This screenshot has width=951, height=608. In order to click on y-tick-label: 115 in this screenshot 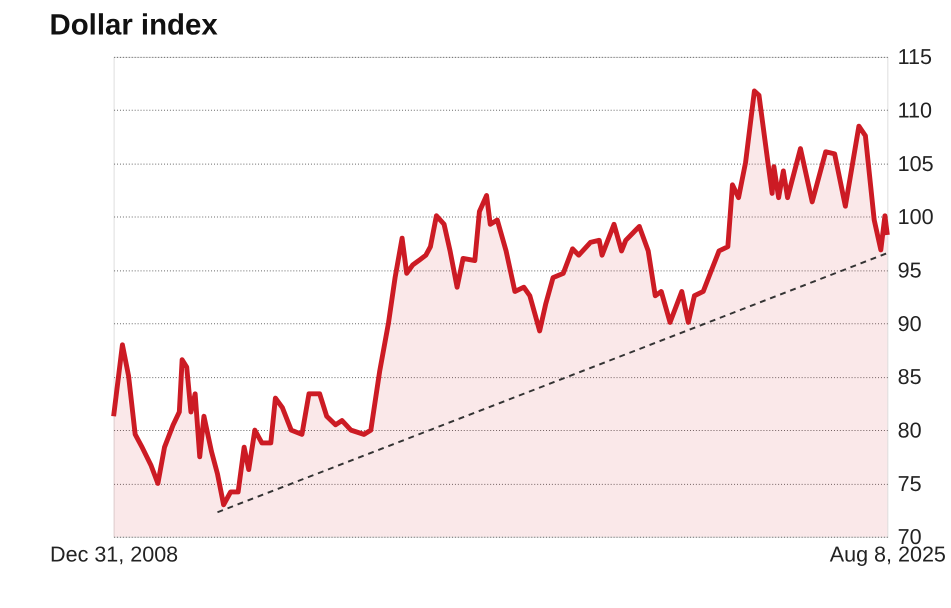, I will do `click(915, 57)`.